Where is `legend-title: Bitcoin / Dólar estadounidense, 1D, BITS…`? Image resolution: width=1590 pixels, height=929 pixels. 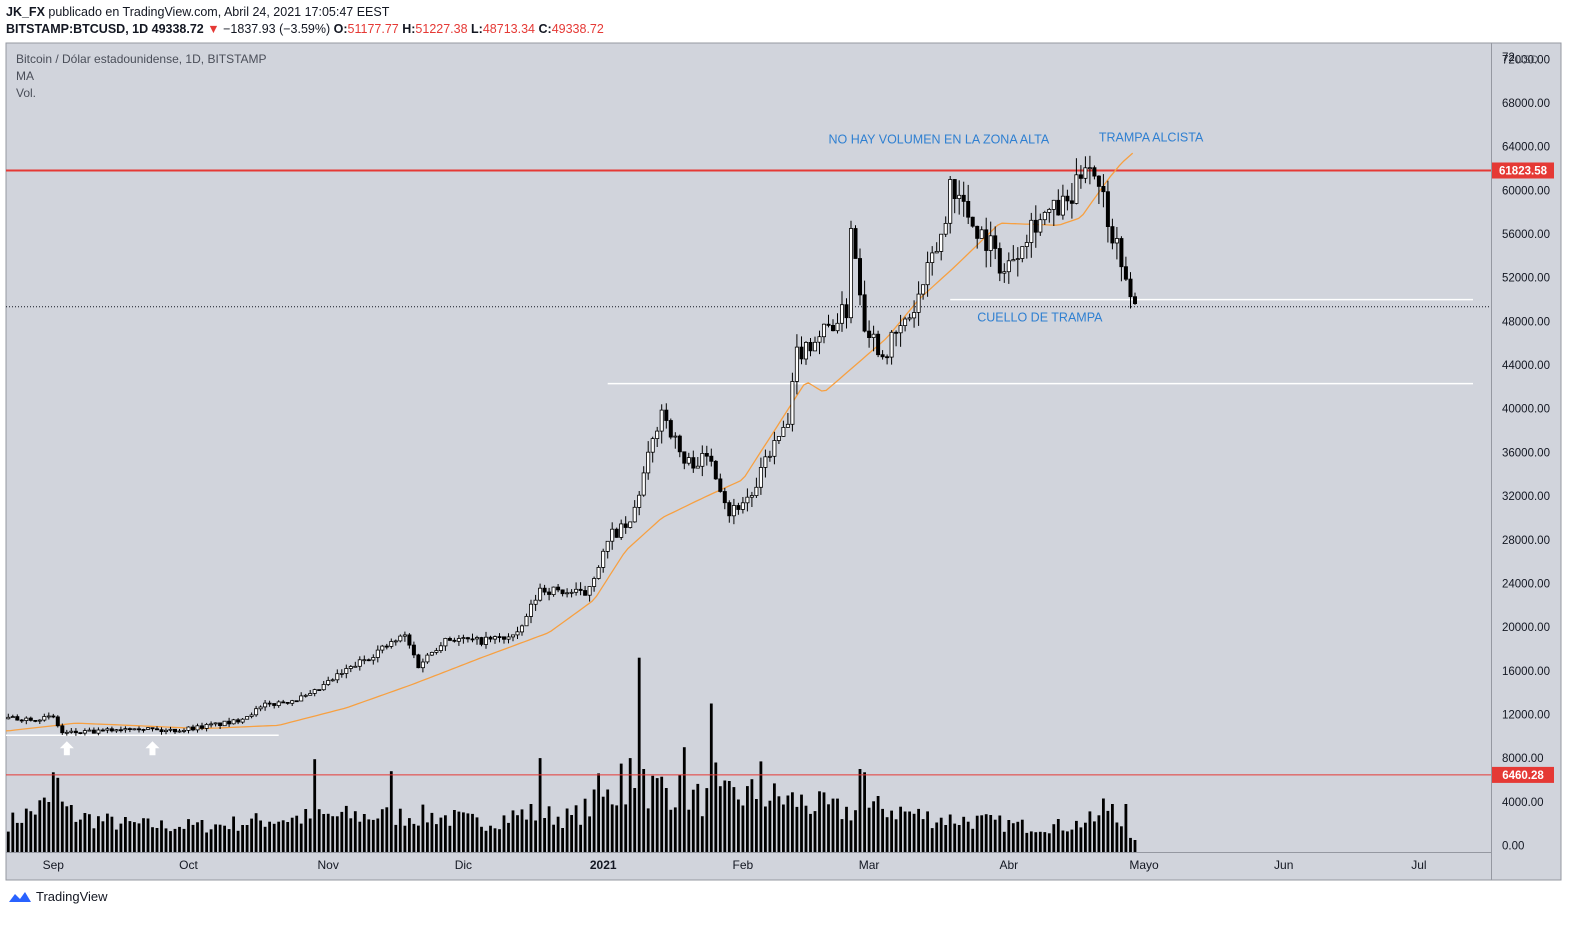 legend-title: Bitcoin / Dólar estadounidense, 1D, BITS… is located at coordinates (141, 59).